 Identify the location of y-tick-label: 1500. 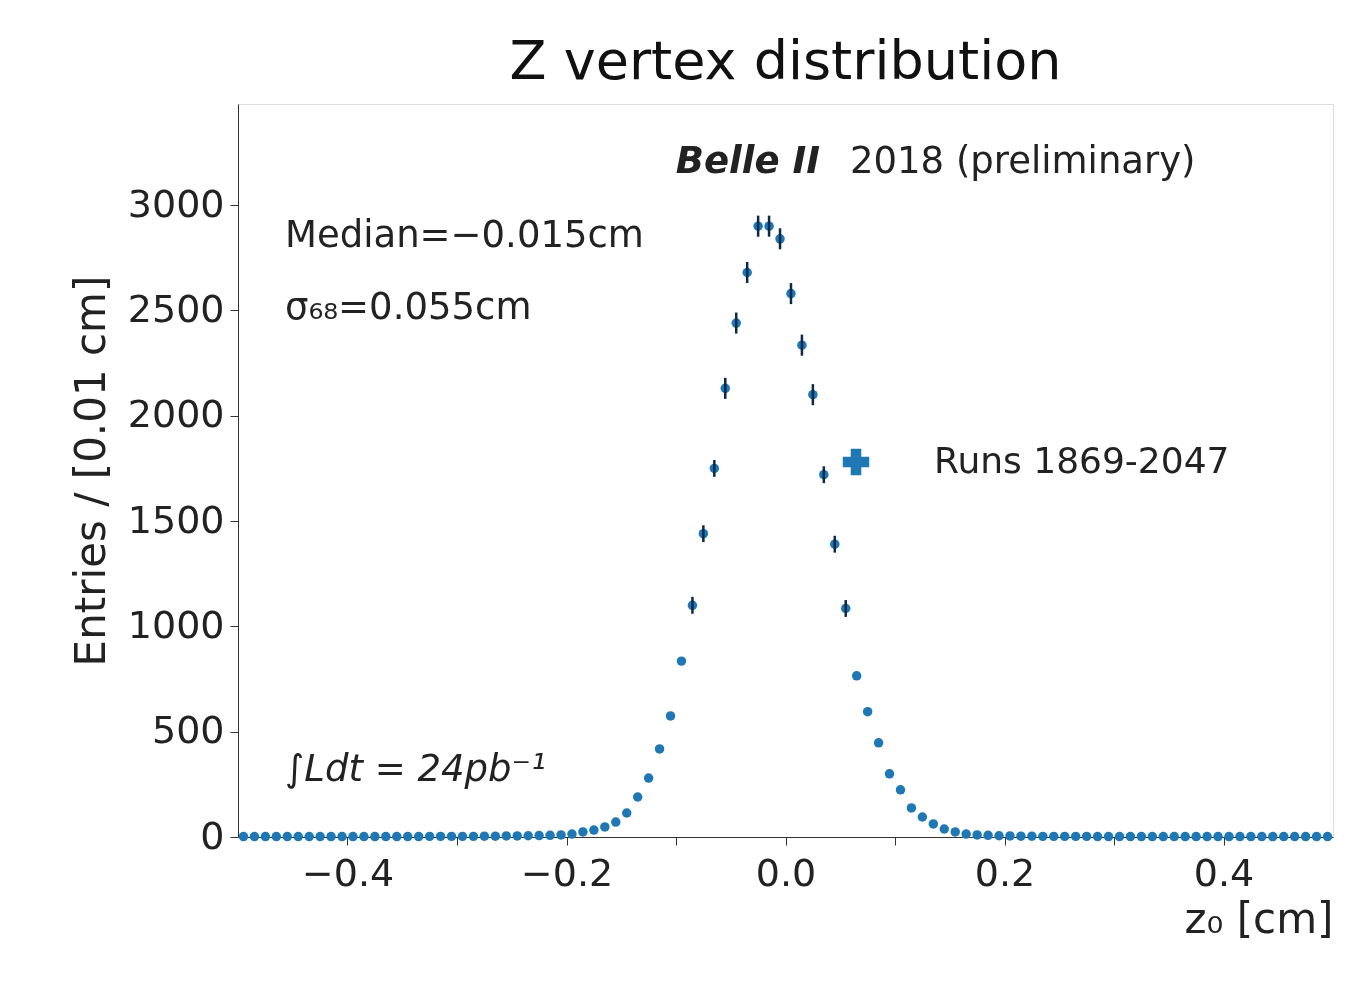
(176, 519).